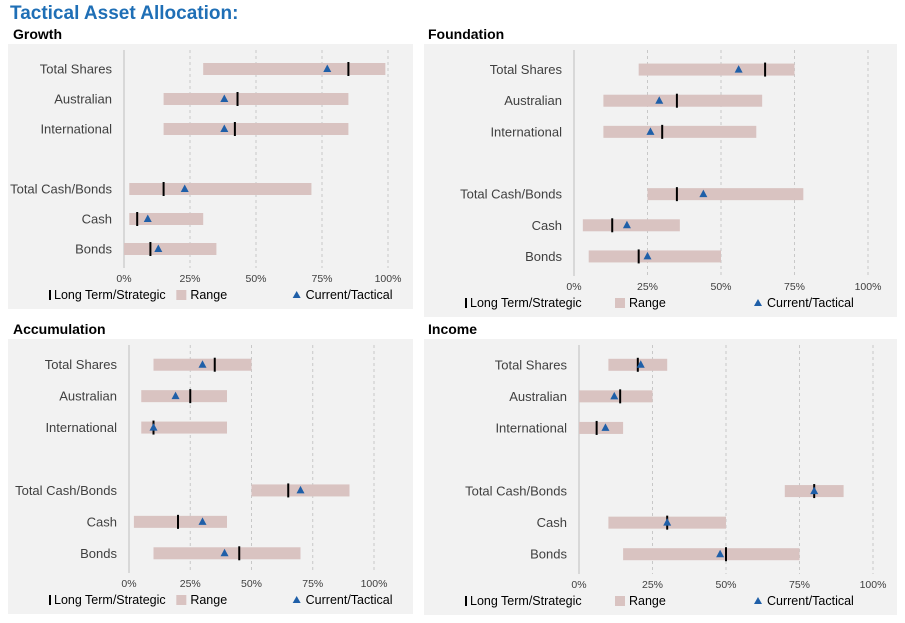 The width and height of the screenshot is (905, 623). I want to click on chart-title-accumulation: Accumulation, so click(59, 329).